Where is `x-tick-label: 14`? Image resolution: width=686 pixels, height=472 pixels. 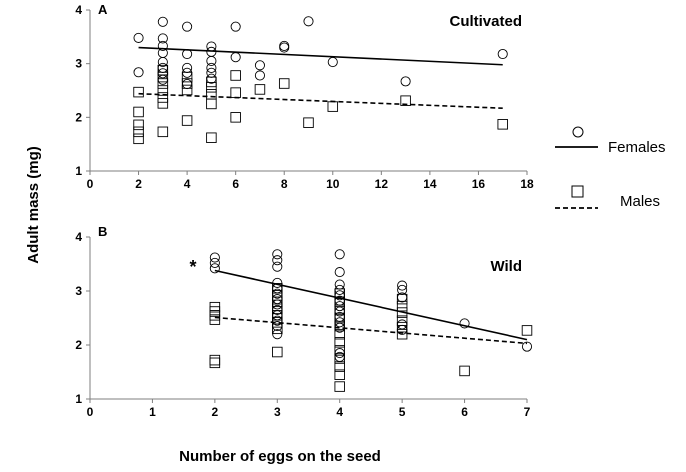 x-tick-label: 14 is located at coordinates (430, 184).